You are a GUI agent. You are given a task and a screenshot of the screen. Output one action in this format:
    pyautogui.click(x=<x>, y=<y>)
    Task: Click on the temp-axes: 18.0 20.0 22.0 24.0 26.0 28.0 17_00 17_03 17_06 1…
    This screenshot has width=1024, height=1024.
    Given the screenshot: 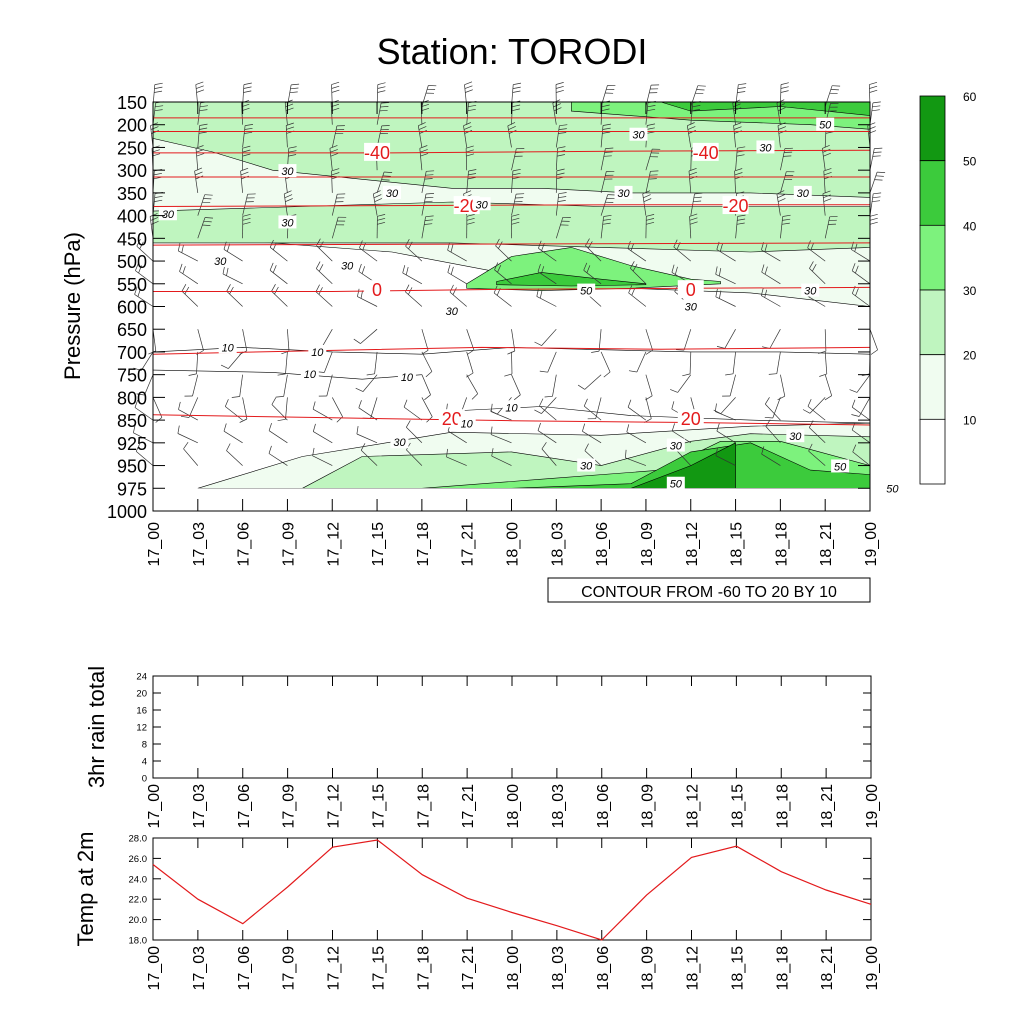 What is the action you would take?
    pyautogui.click(x=505, y=912)
    